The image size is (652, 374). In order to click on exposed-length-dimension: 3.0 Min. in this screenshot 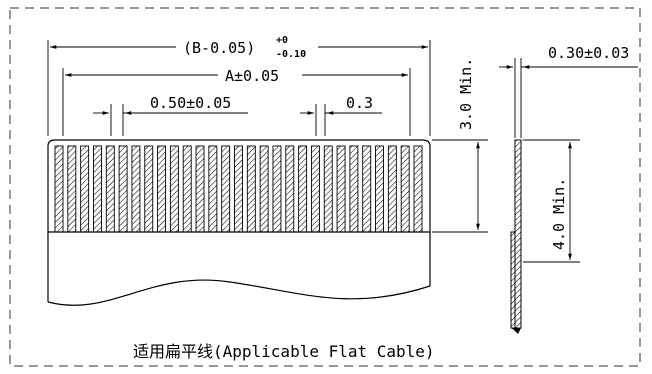, I will do `click(460, 145)`.